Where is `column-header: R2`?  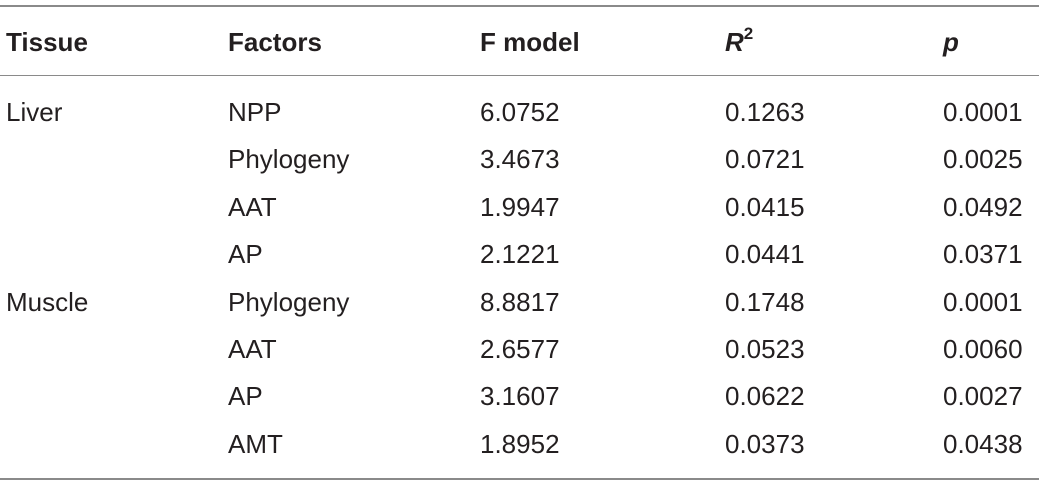 column-header: R2 is located at coordinates (739, 40).